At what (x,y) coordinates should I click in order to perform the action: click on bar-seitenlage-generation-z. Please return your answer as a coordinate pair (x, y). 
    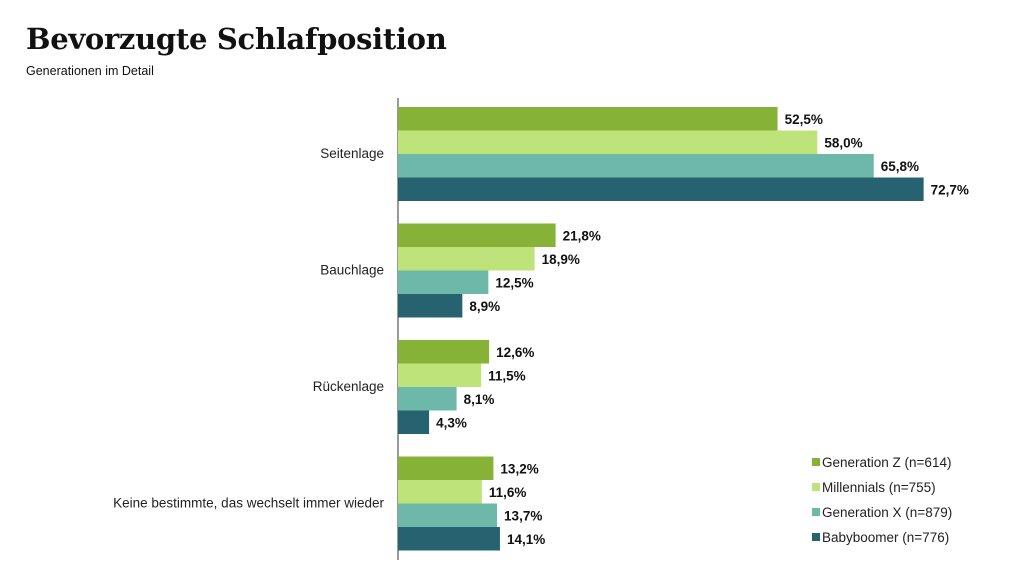
    Looking at the image, I should click on (588, 119).